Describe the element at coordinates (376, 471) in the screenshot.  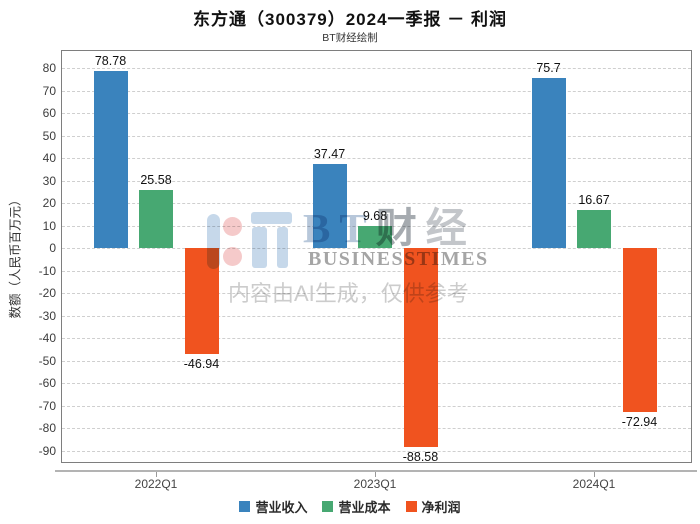
I see `x-axis-line` at that location.